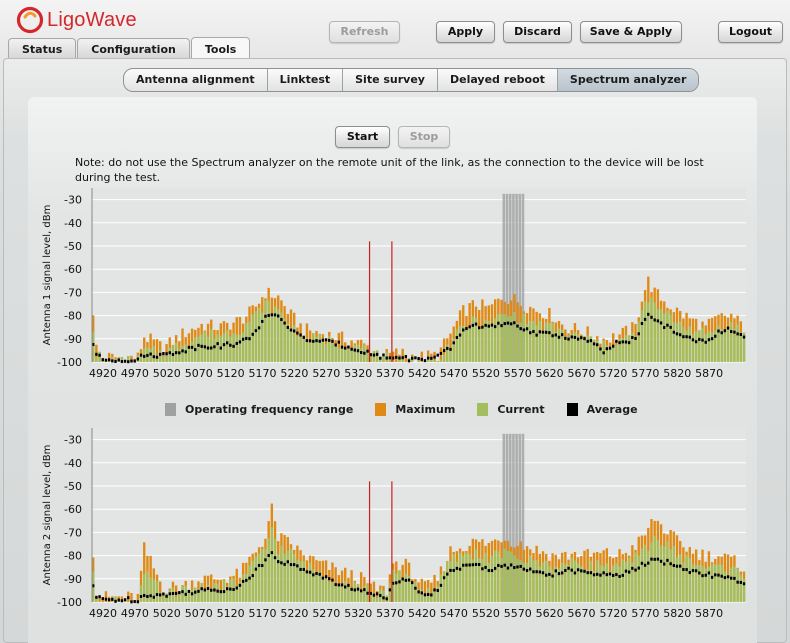 The width and height of the screenshot is (790, 643). I want to click on tab-status: Status, so click(42, 48).